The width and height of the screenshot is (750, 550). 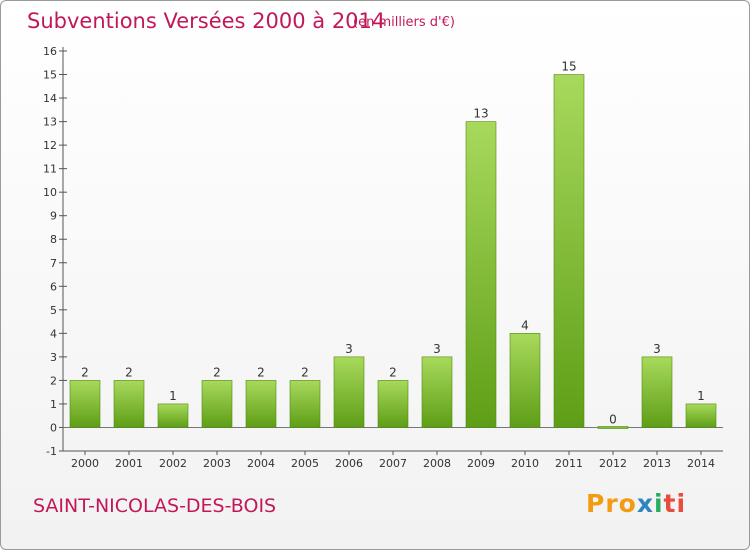 I want to click on bar-2011, so click(x=569, y=251).